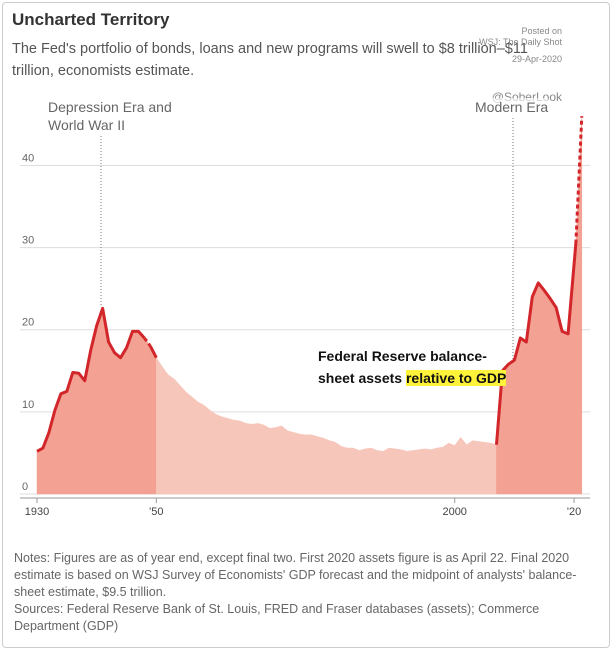 Image resolution: width=614 pixels, height=652 pixels. Describe the element at coordinates (28, 405) in the screenshot. I see `y-tick-label: 10` at that location.